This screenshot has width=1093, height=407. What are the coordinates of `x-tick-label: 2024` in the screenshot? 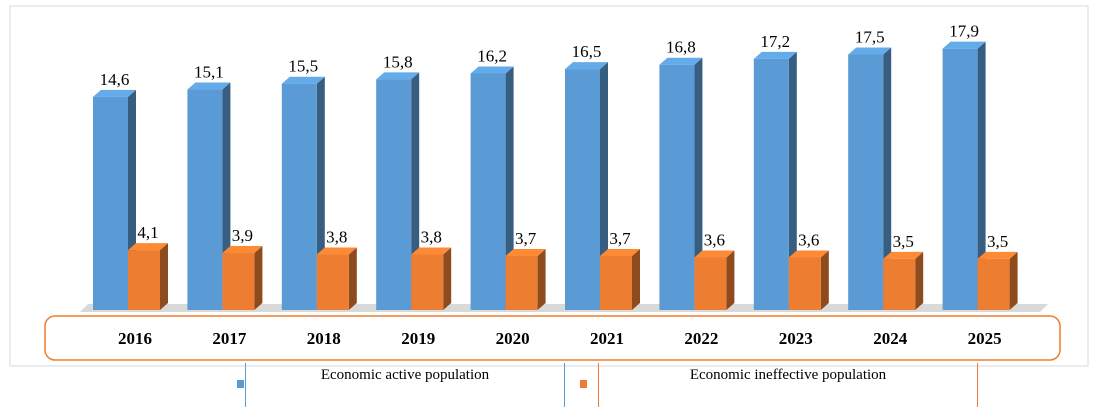 It's located at (890, 338).